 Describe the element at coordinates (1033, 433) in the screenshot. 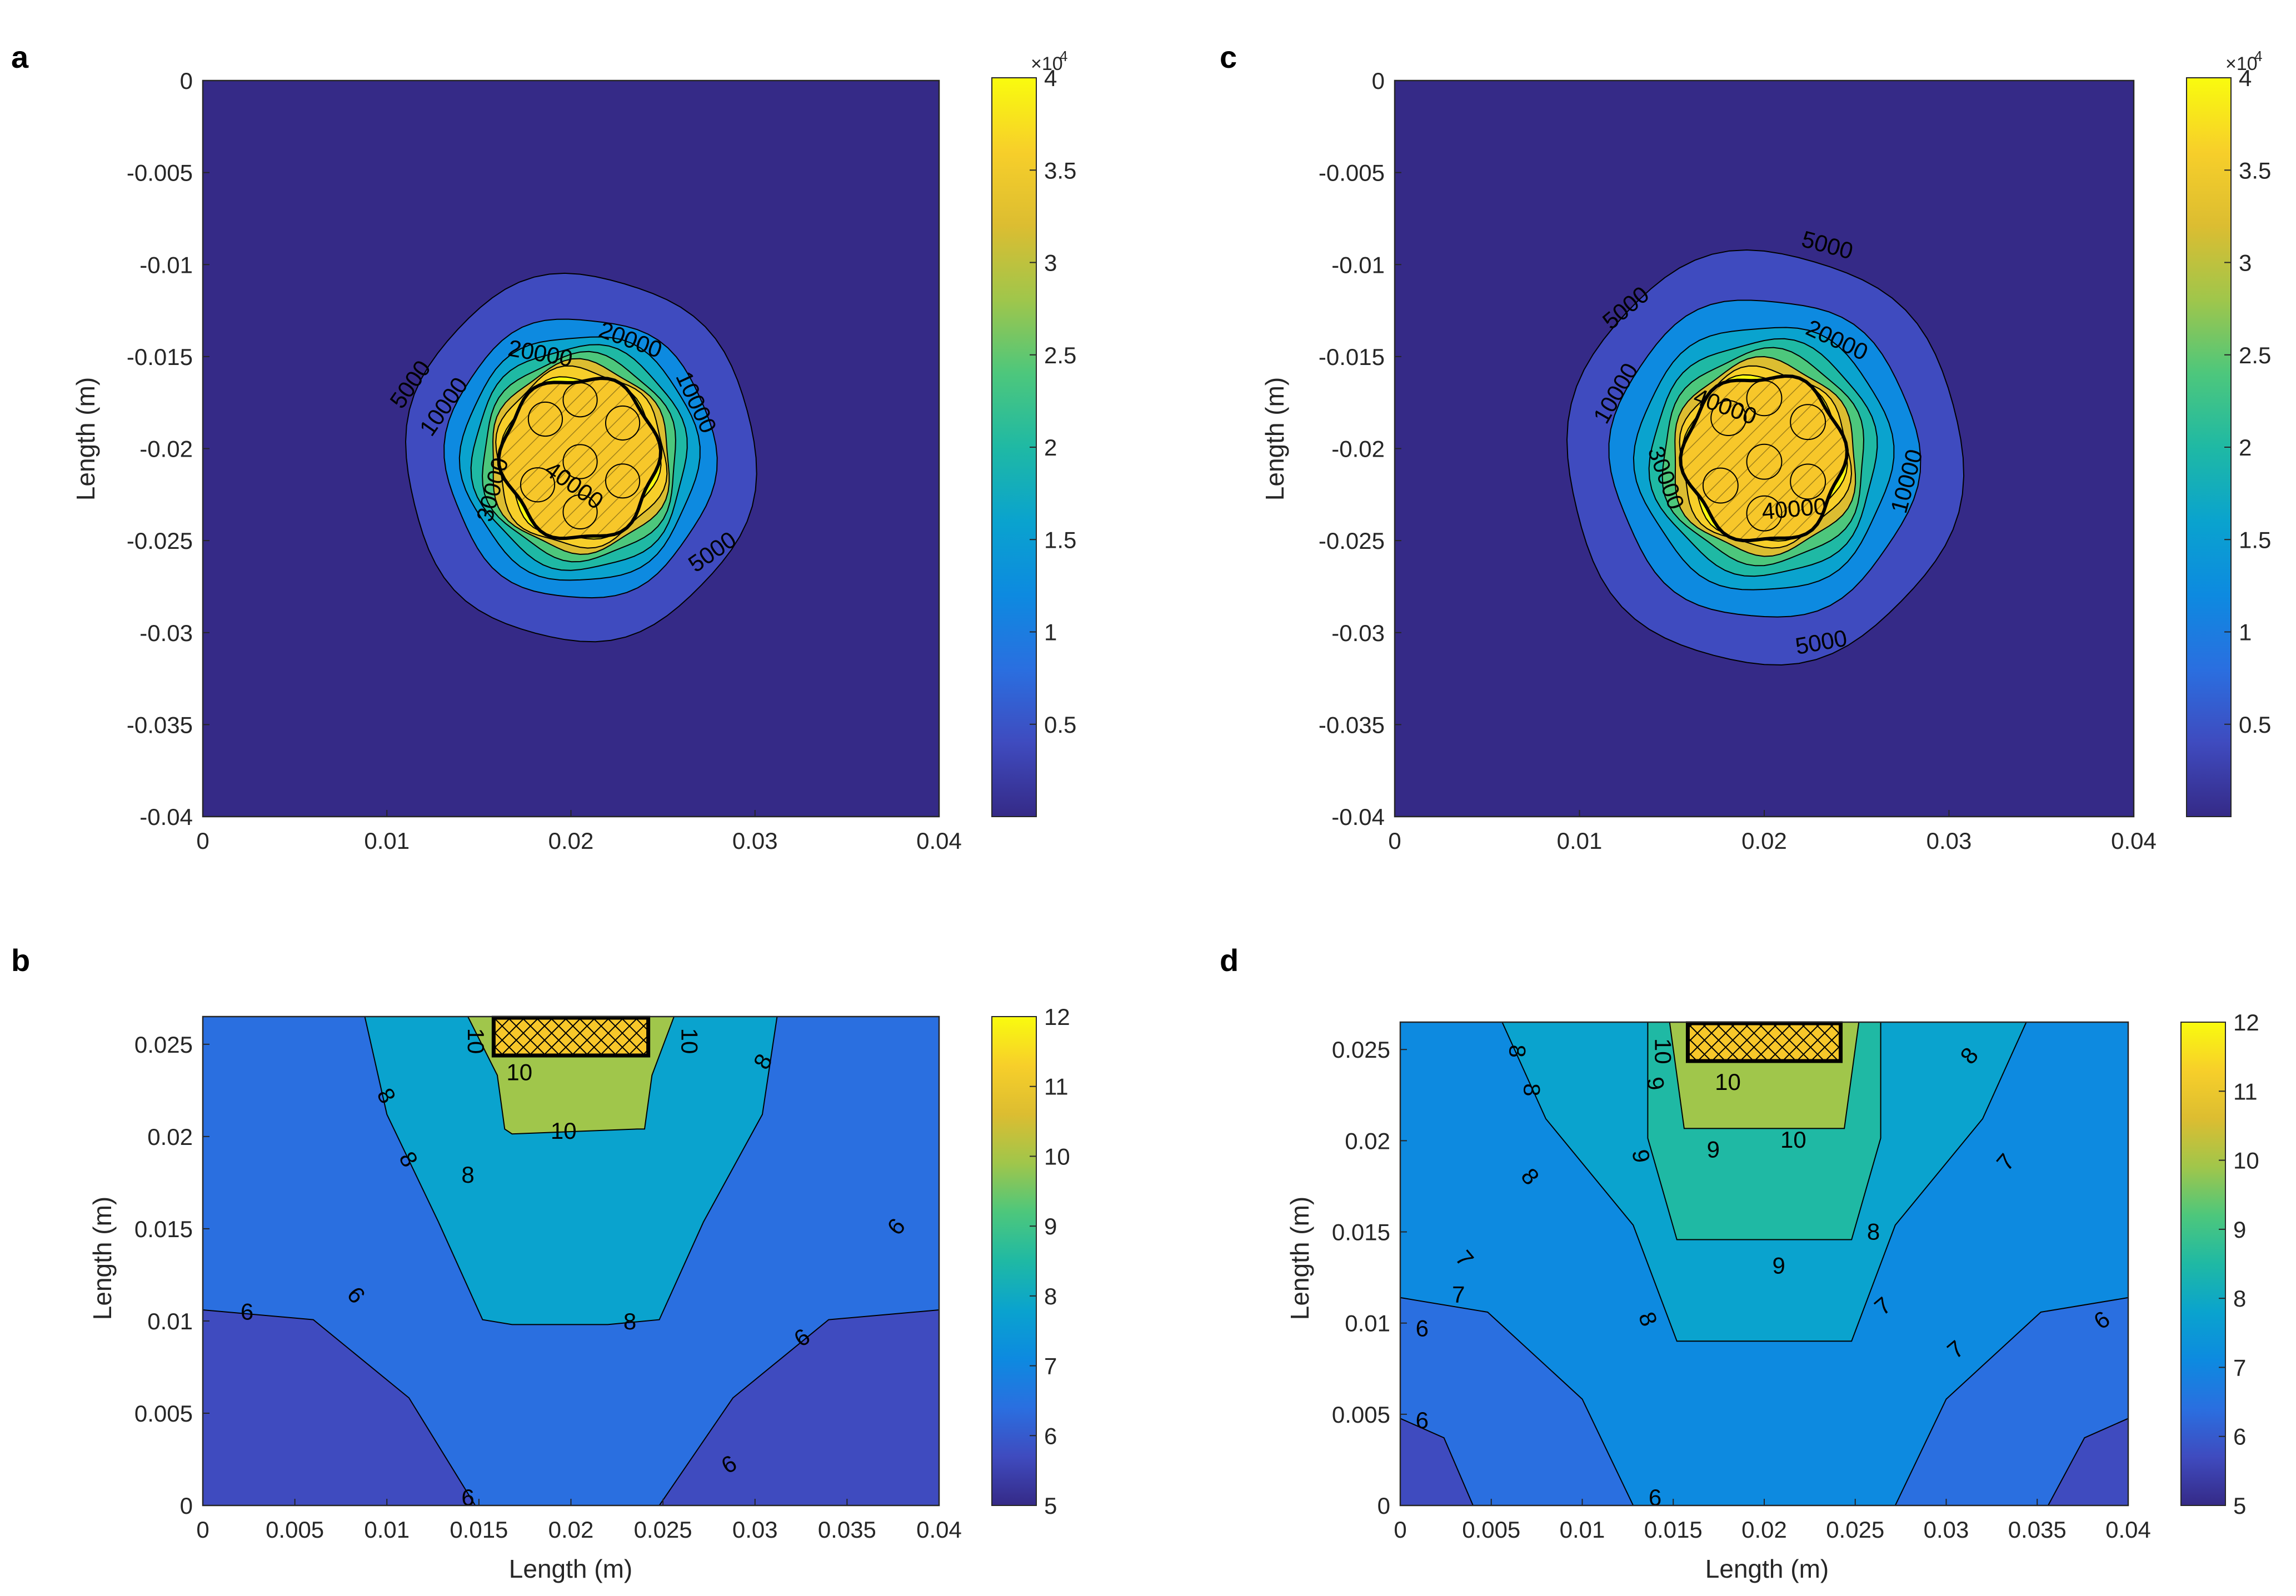

I see `panel-a-colorbar: 4 3.5 3 2.5 2 1.5 1 0.5 ×104` at that location.